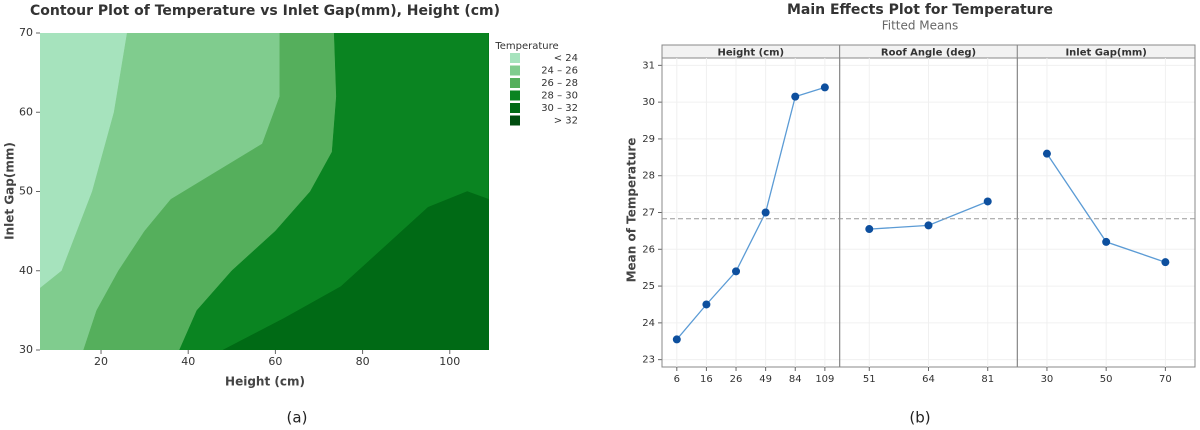  Describe the element at coordinates (648, 213) in the screenshot. I see `y-tick-label: 27` at that location.